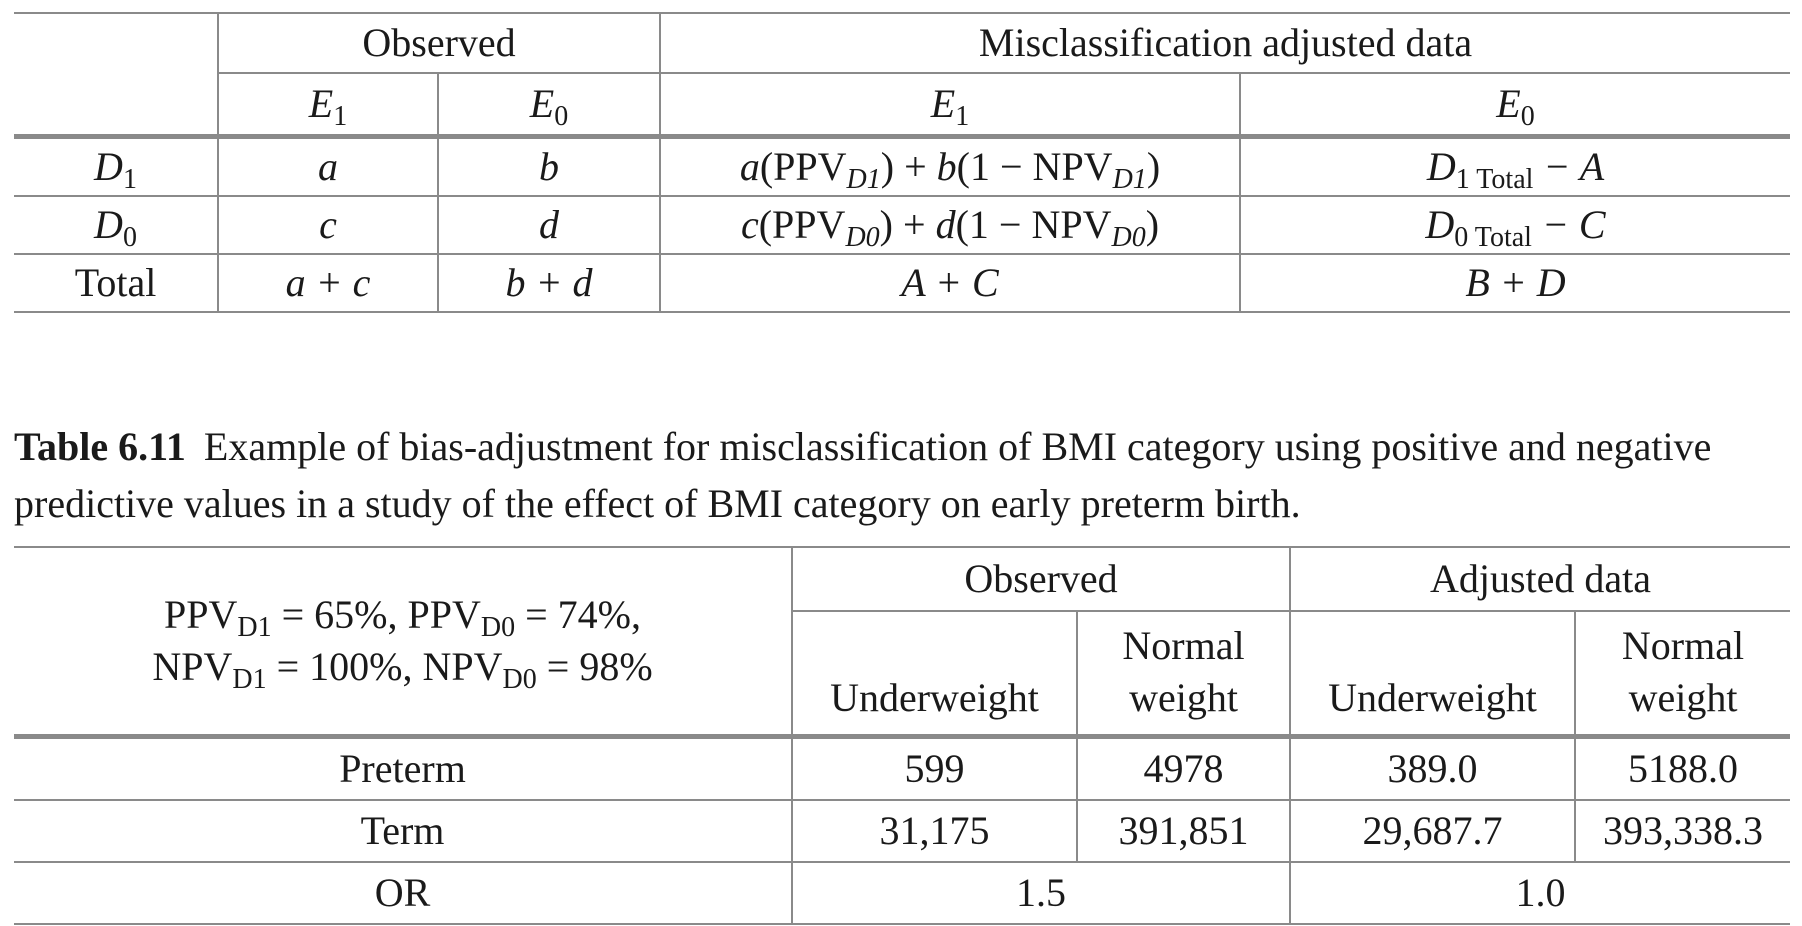  What do you see at coordinates (1432, 768) in the screenshot?
I see `t2-cell-preterm-adj-underweight: 389.0` at bounding box center [1432, 768].